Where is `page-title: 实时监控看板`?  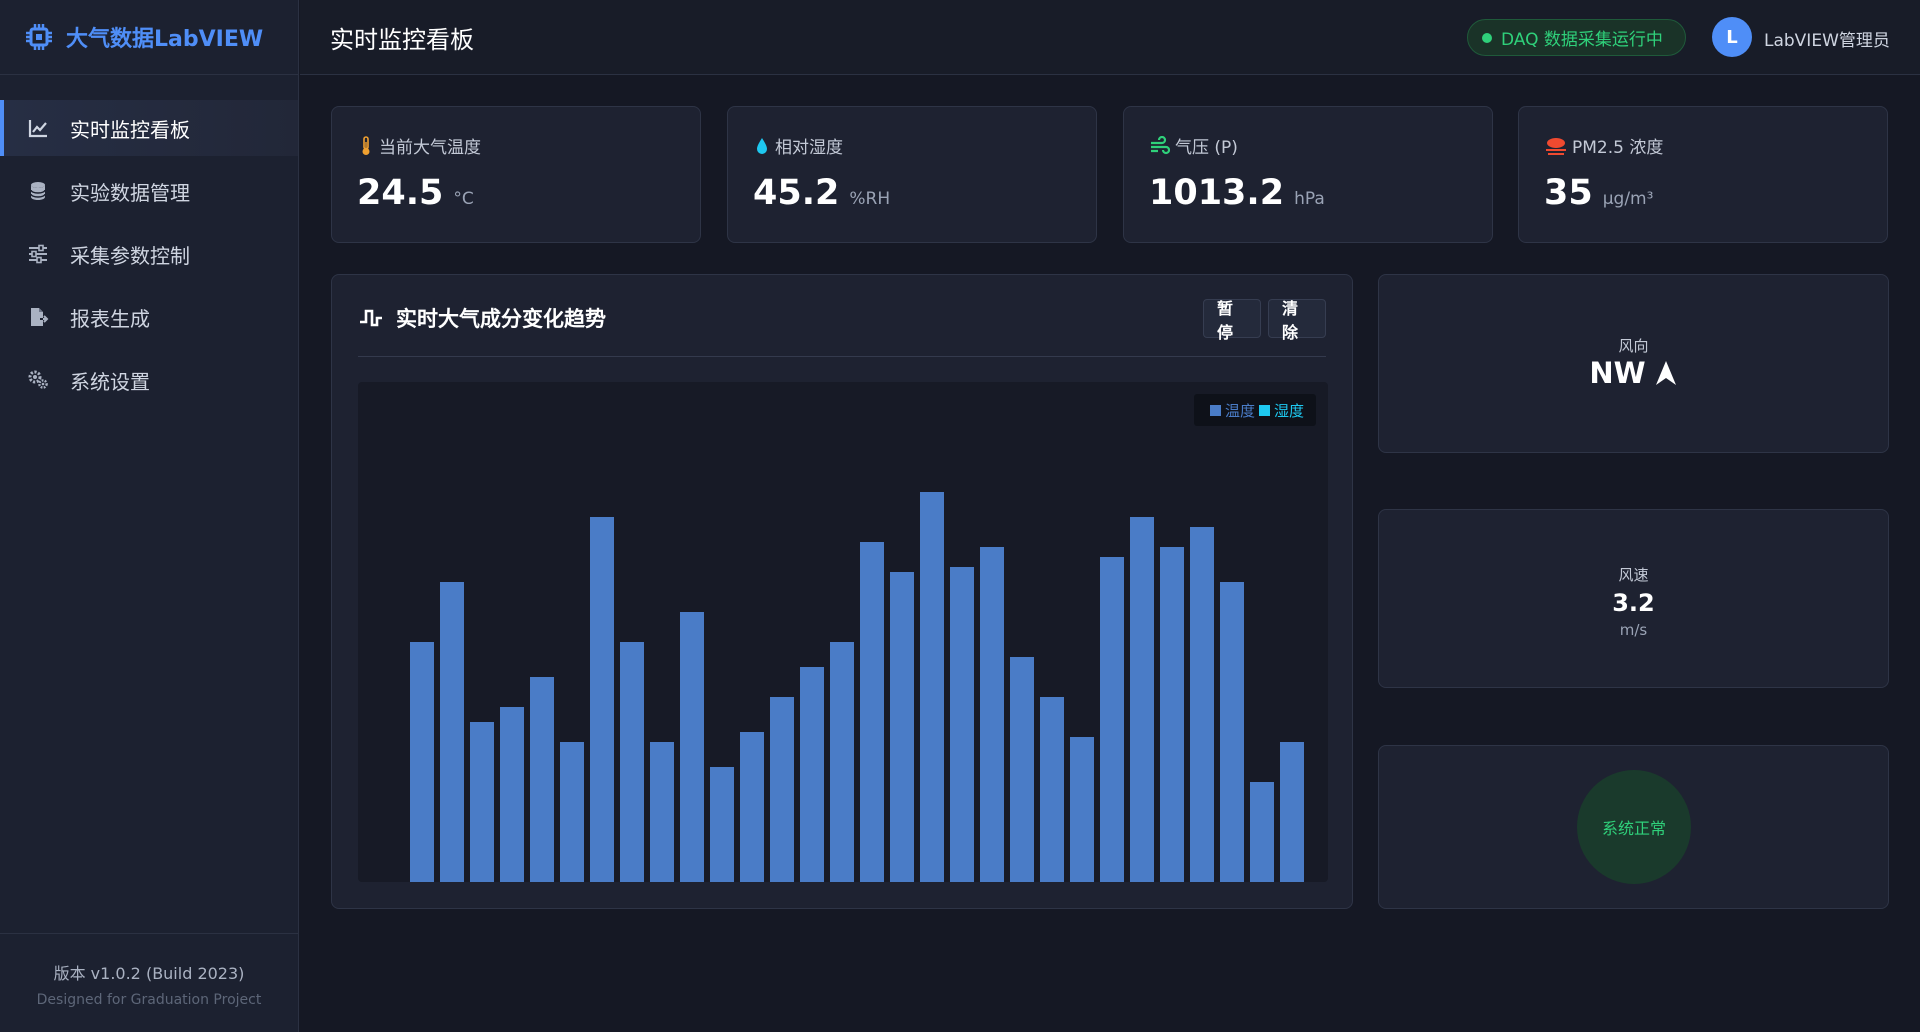
page-title: 实时监控看板 is located at coordinates (402, 39).